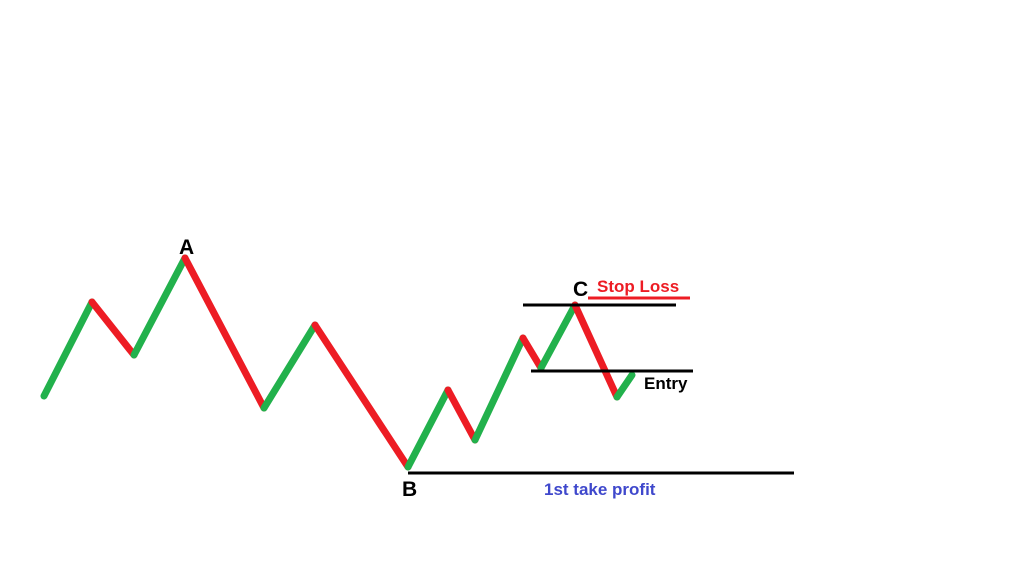 This screenshot has width=1018, height=573. Describe the element at coordinates (186, 247) in the screenshot. I see `point-a-label: A` at that location.